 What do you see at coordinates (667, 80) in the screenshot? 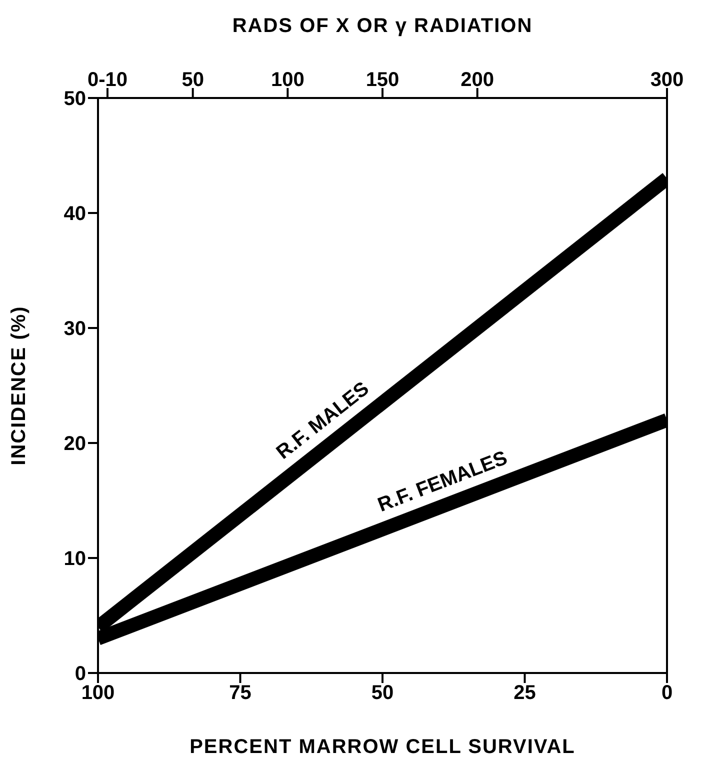
I see `x2-tick-label: 300` at bounding box center [667, 80].